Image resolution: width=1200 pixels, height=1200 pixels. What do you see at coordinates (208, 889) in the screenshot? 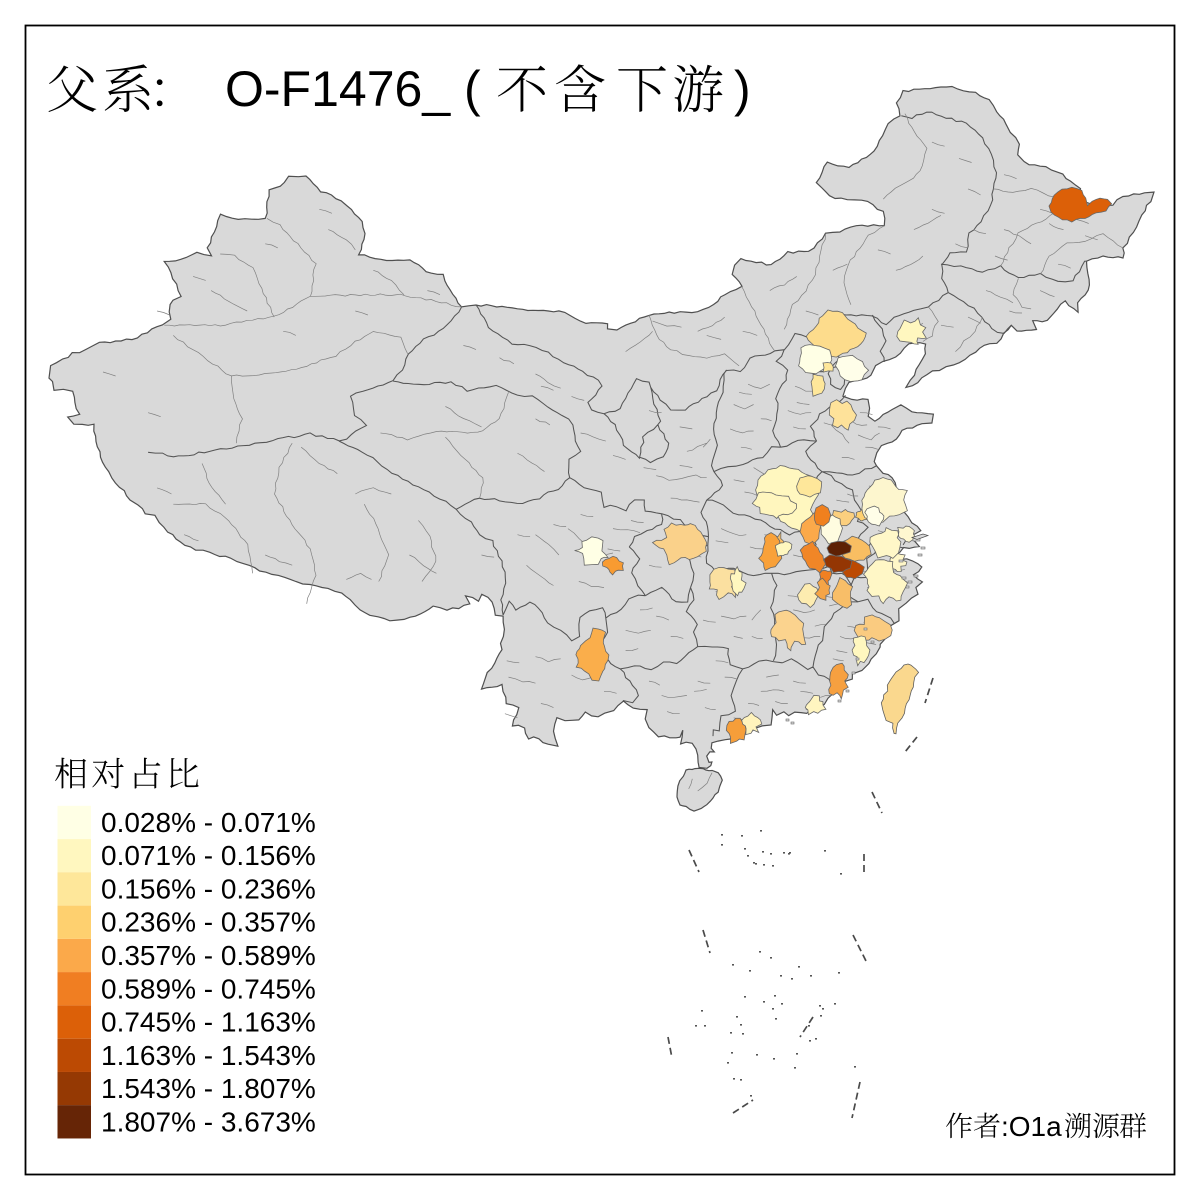
I see `svg-text: 0.156% - 0.236%` at bounding box center [208, 889].